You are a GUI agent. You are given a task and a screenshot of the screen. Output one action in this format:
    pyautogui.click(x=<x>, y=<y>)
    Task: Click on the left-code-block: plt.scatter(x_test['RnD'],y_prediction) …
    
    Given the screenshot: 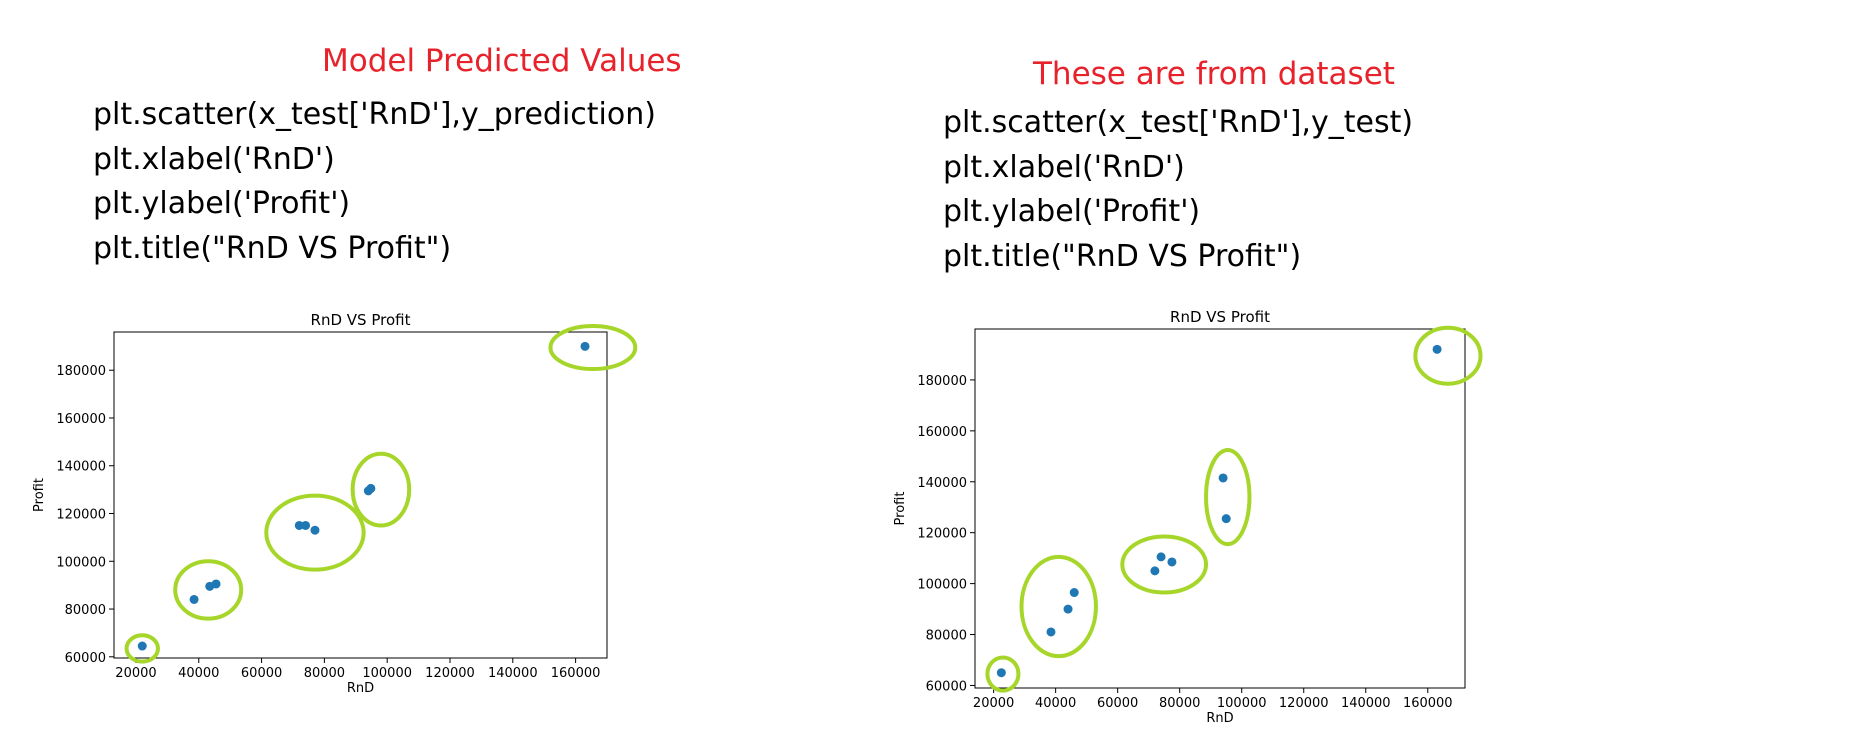 What is the action you would take?
    pyautogui.click(x=374, y=182)
    